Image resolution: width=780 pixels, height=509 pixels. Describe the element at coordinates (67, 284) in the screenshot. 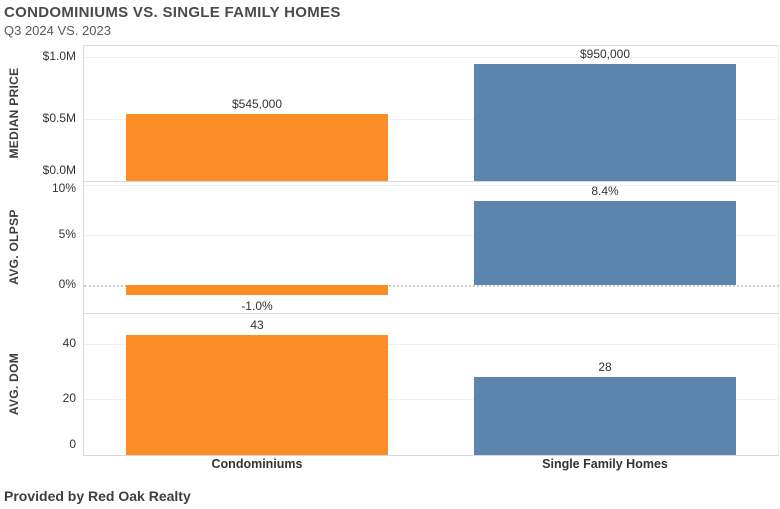

I see `y-tick-label: 0%` at that location.